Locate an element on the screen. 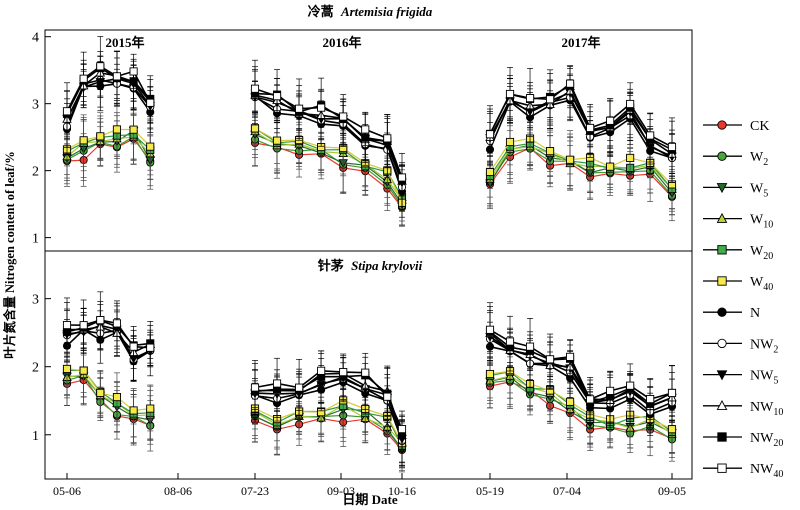 The image size is (800, 510). x-tick-label: 07-23 is located at coordinates (255, 491).